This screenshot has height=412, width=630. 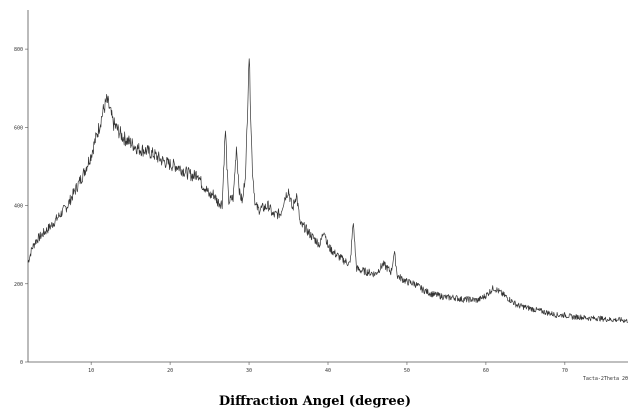 What do you see at coordinates (328, 371) in the screenshot?
I see `x-tick-label: 40` at bounding box center [328, 371].